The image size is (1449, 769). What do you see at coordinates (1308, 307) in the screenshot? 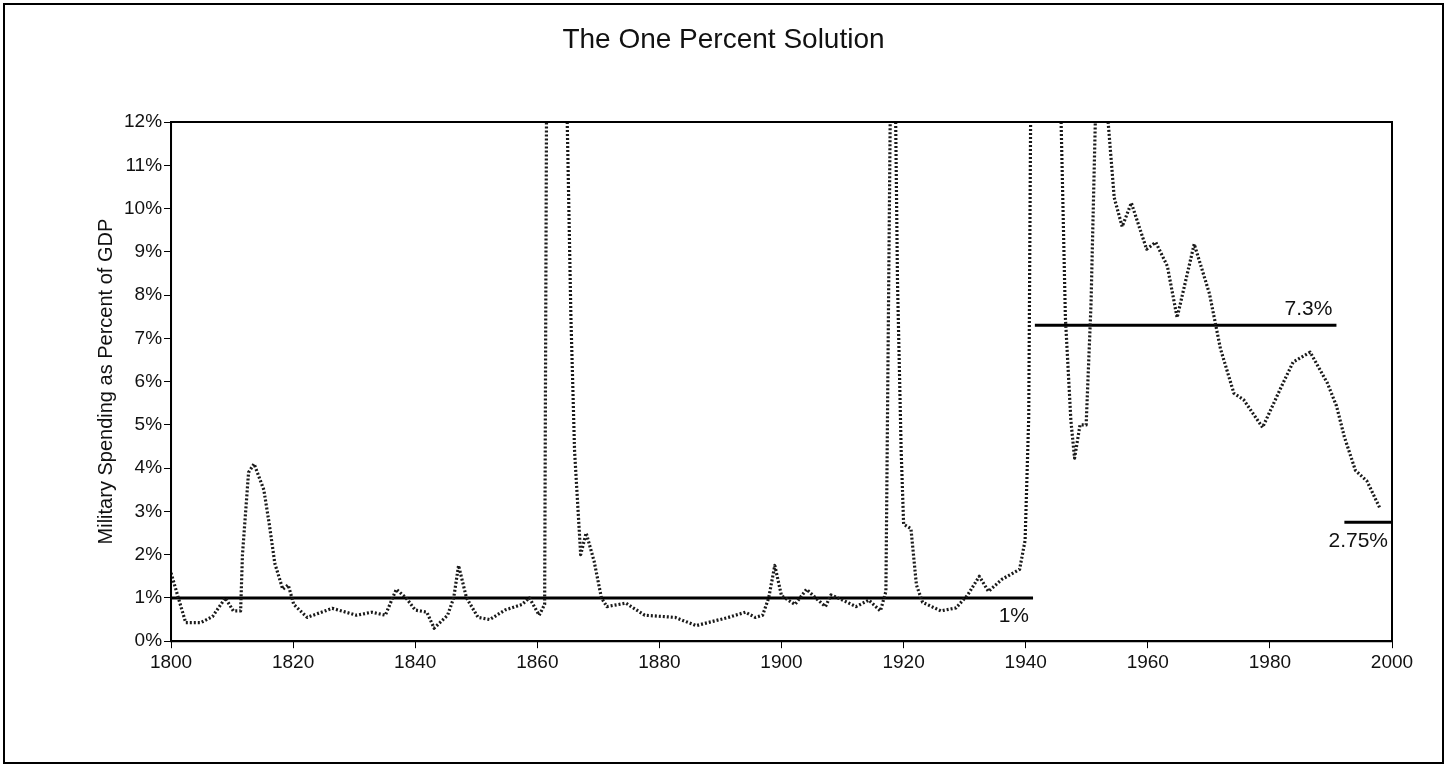
I see `annotation: 7.3%` at bounding box center [1308, 307].